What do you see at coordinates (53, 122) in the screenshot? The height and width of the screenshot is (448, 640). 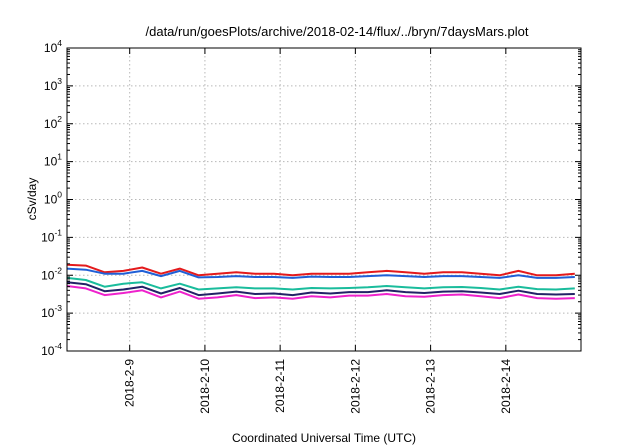 I see `y-tick-label: 10²` at bounding box center [53, 122].